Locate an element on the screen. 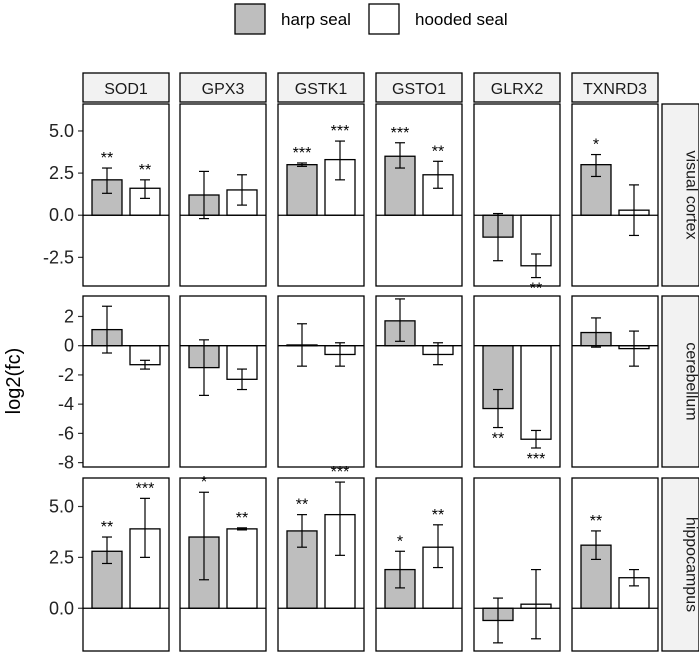  legend-label-harp-seal: harp seal is located at coordinates (316, 19).